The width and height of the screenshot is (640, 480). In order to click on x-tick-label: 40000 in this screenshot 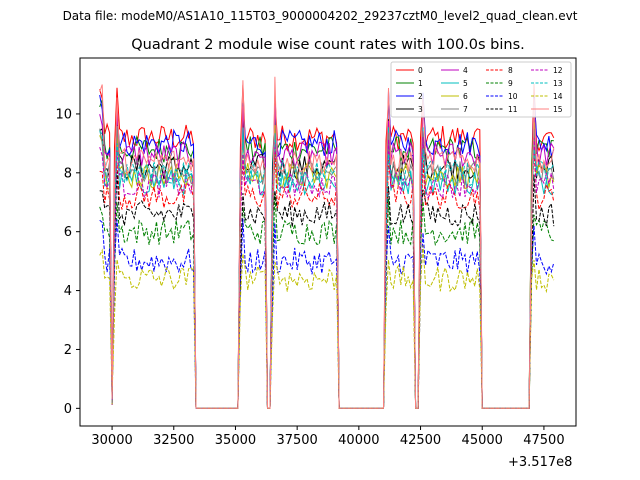, I will do `click(358, 440)`.